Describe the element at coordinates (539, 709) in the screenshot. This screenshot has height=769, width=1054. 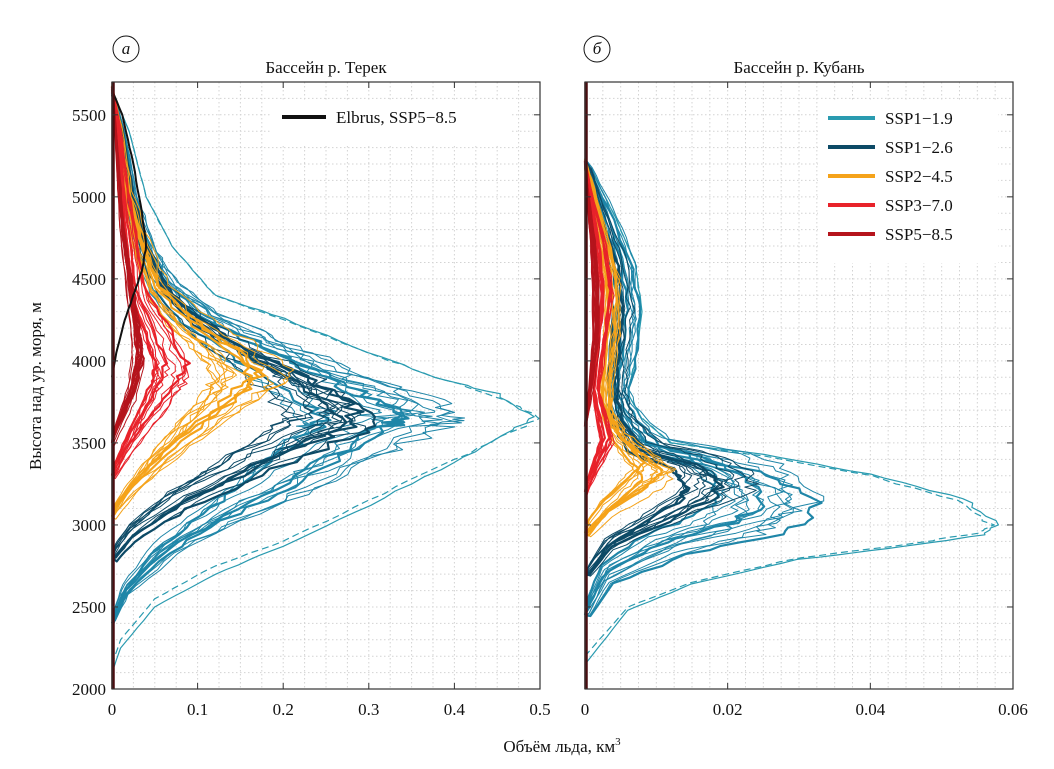
I see `x-tick-label: 0.5` at that location.